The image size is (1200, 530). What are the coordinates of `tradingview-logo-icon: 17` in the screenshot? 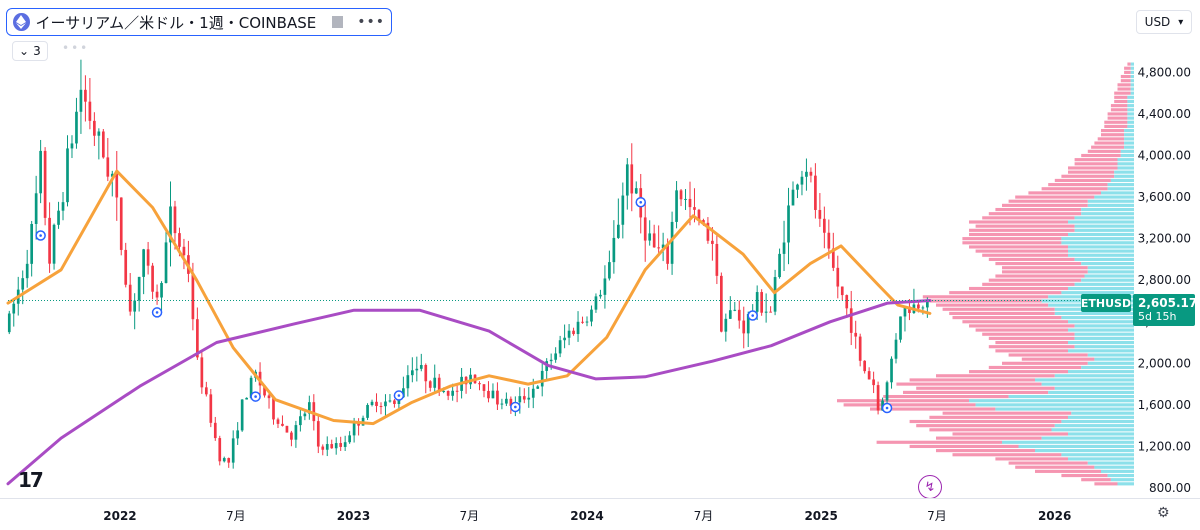 It's located at (31, 480).